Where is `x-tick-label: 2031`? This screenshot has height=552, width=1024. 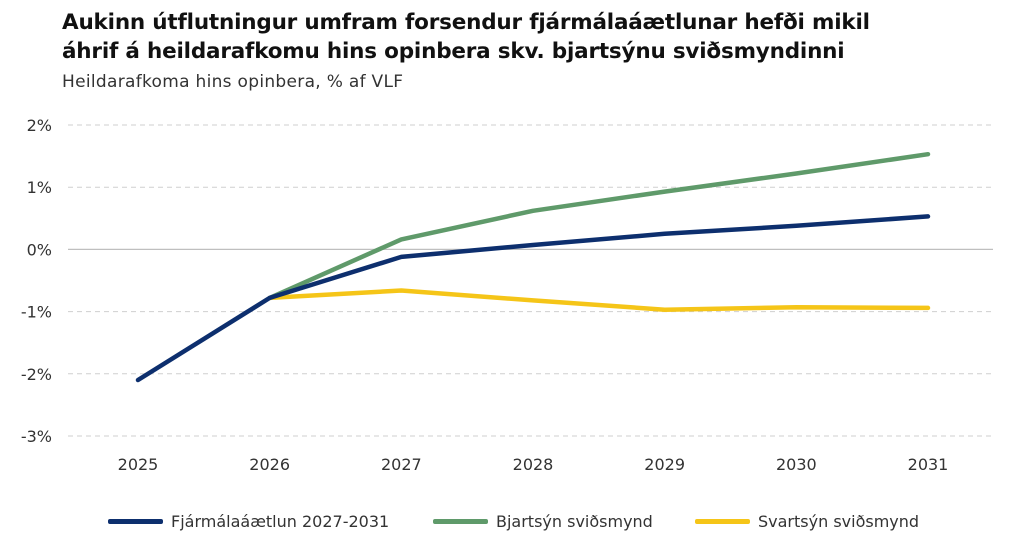 x-tick-label: 2031 is located at coordinates (928, 464).